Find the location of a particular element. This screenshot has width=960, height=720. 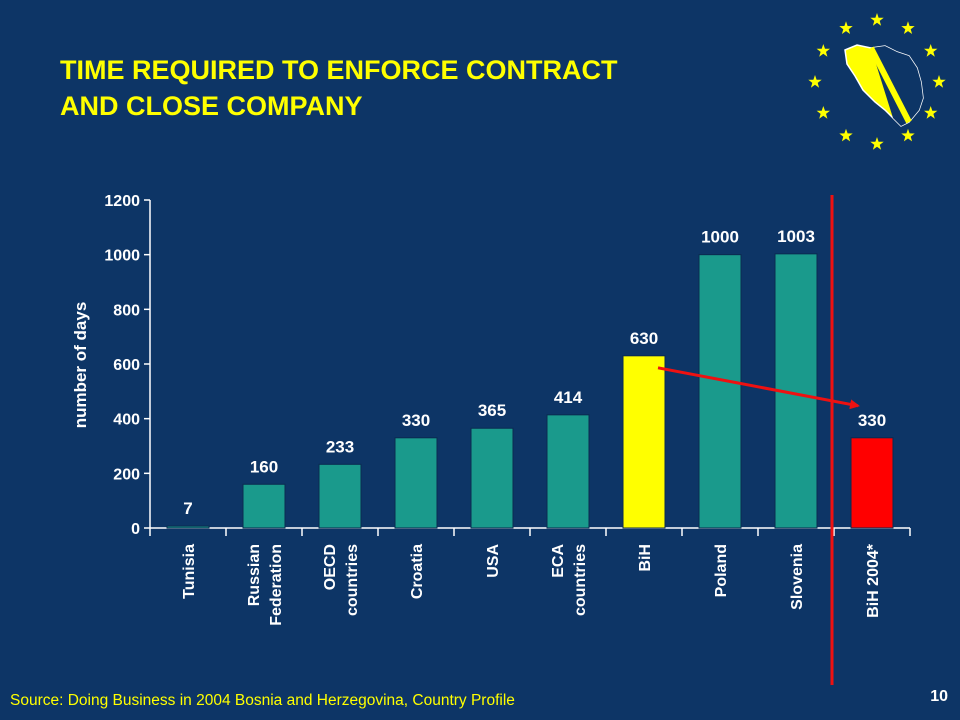

value-label: 1000 is located at coordinates (720, 237).